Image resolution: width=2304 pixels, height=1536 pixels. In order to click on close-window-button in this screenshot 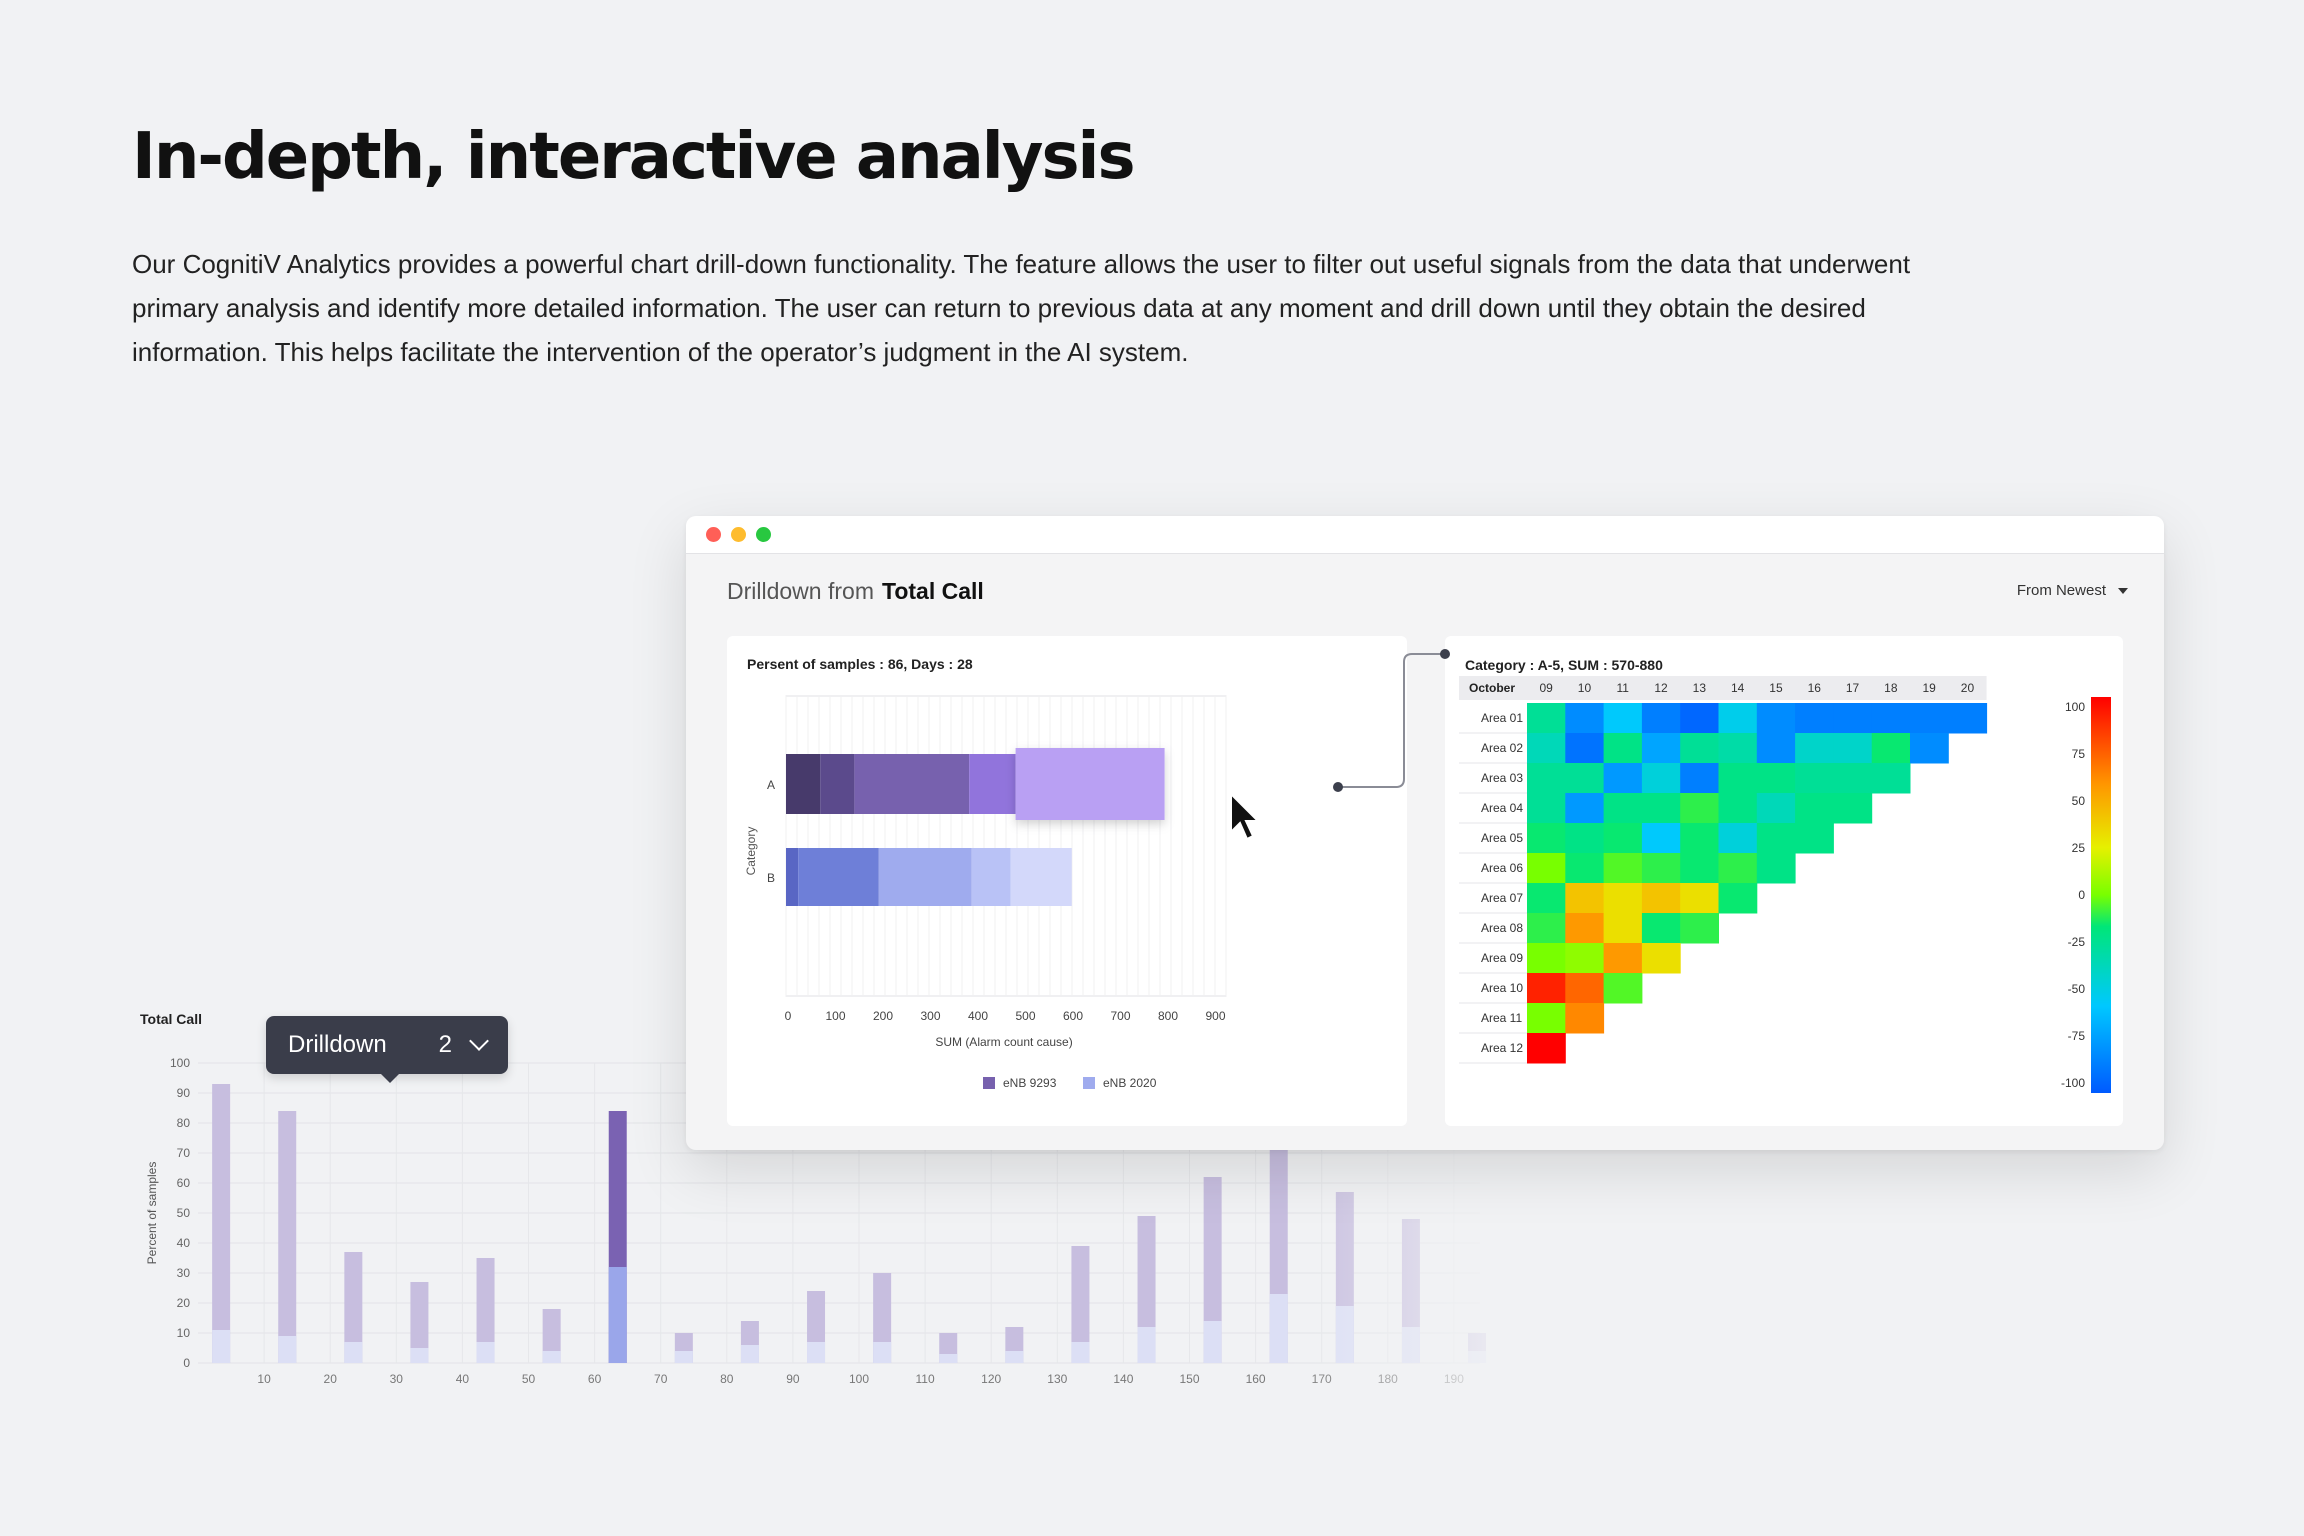, I will do `click(713, 534)`.